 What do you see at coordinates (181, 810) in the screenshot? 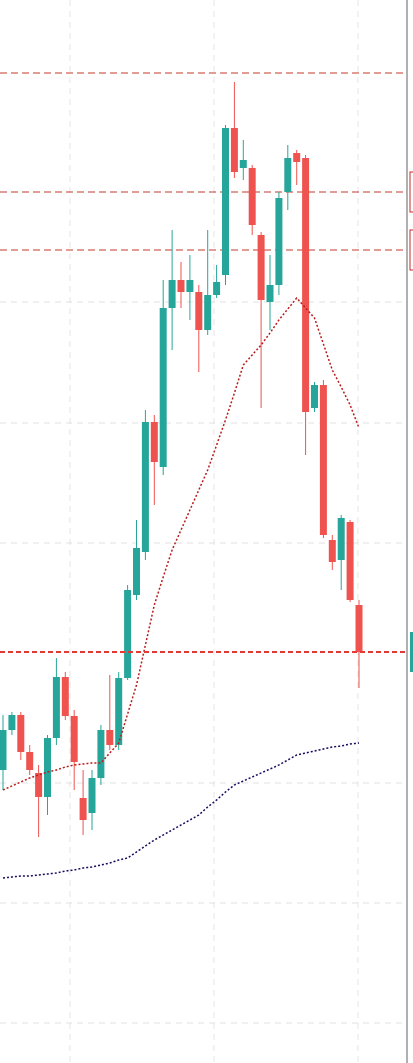
I see `moving-average` at bounding box center [181, 810].